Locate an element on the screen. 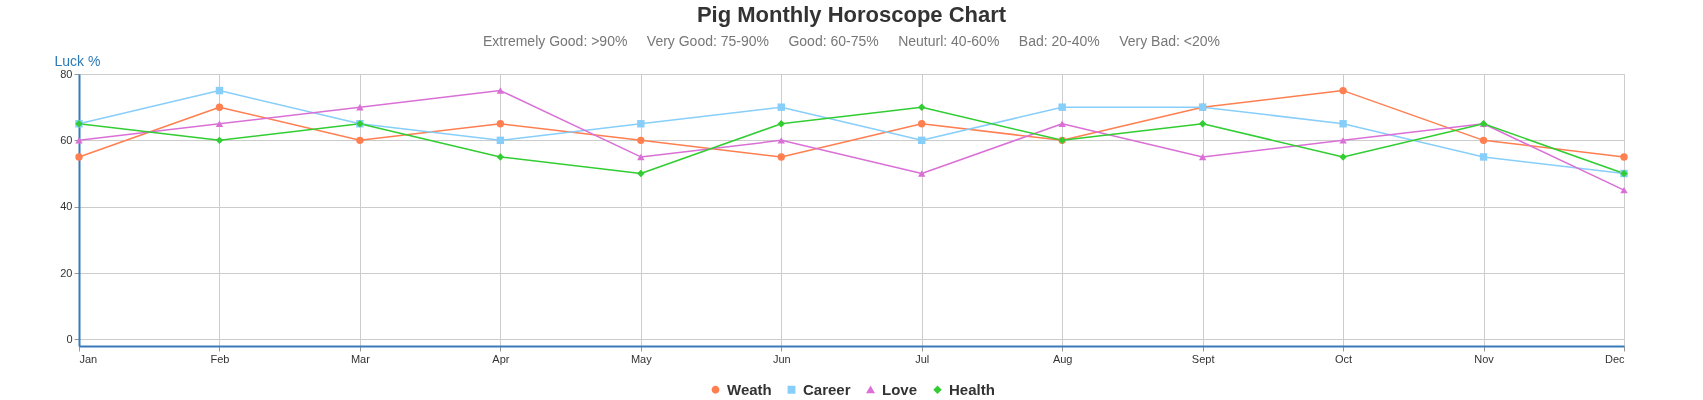 The width and height of the screenshot is (1703, 400). y-tick-label: 60 is located at coordinates (66, 139).